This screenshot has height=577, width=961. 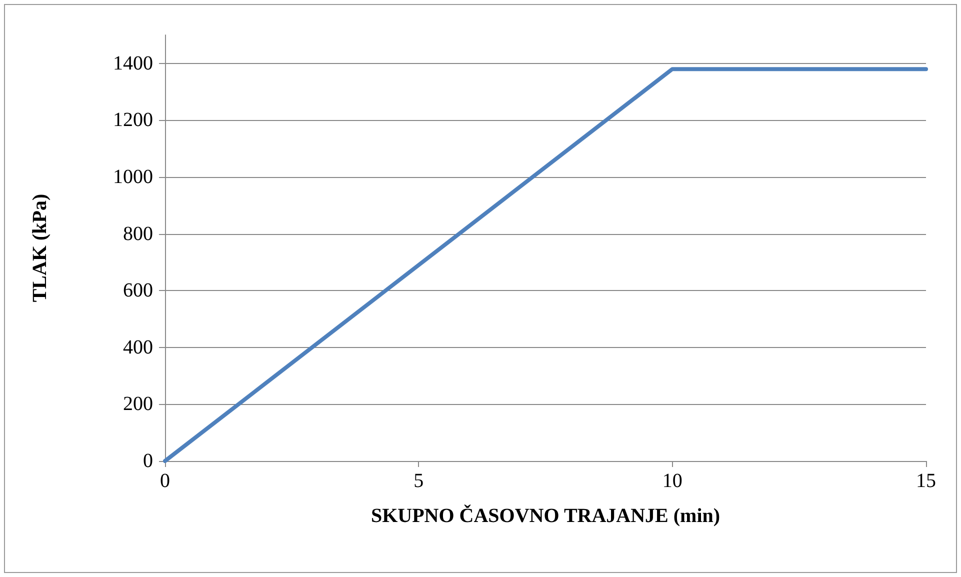 I want to click on y-tick-label: 1000, so click(x=133, y=177).